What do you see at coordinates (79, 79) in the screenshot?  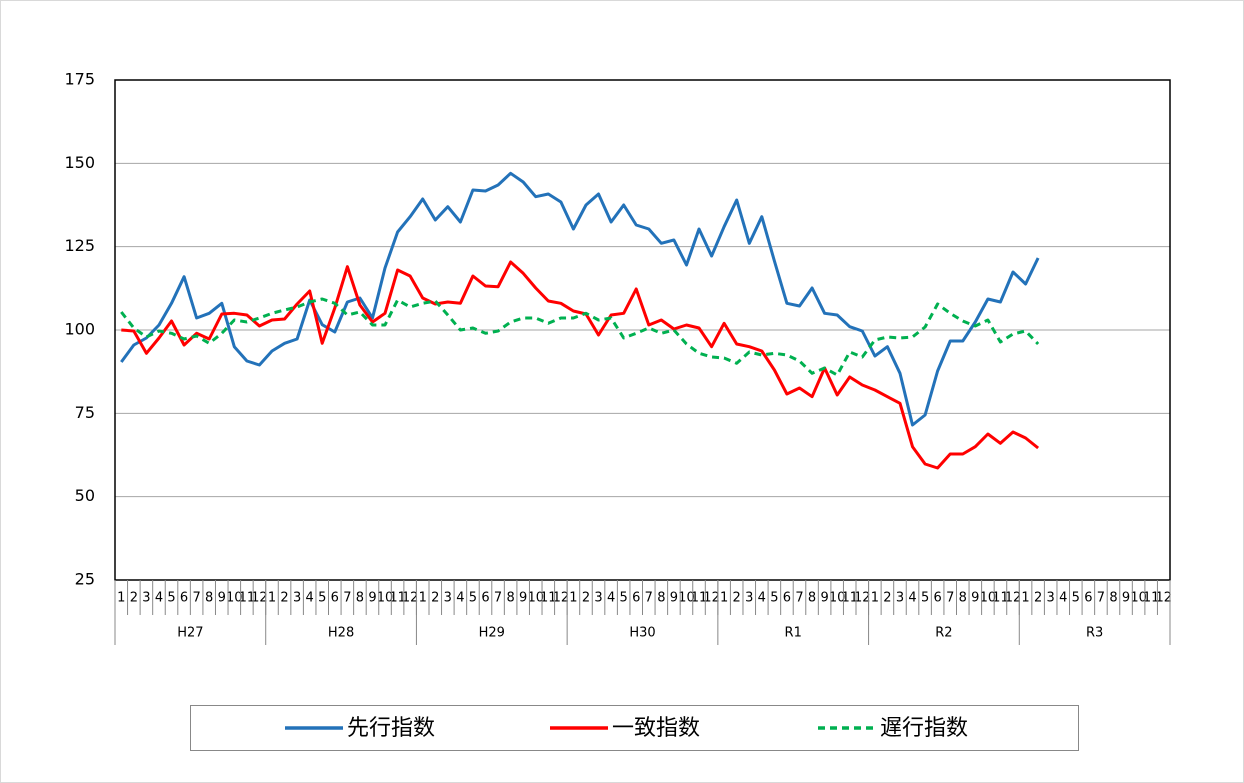 I see `y-tick-label: 175` at bounding box center [79, 79].